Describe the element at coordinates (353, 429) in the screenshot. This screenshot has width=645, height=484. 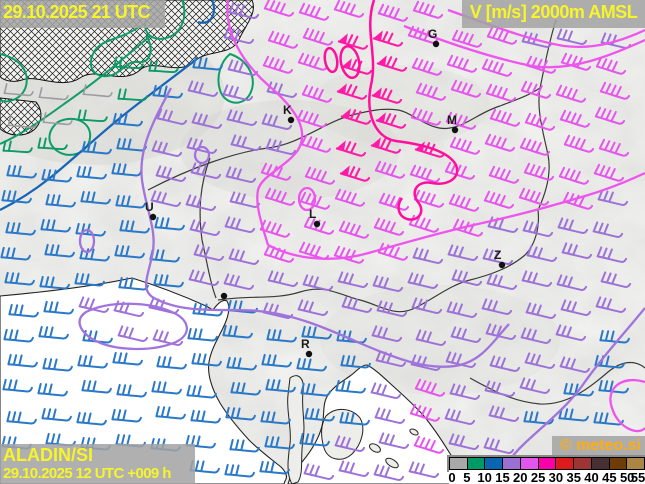
I see `islands` at that location.